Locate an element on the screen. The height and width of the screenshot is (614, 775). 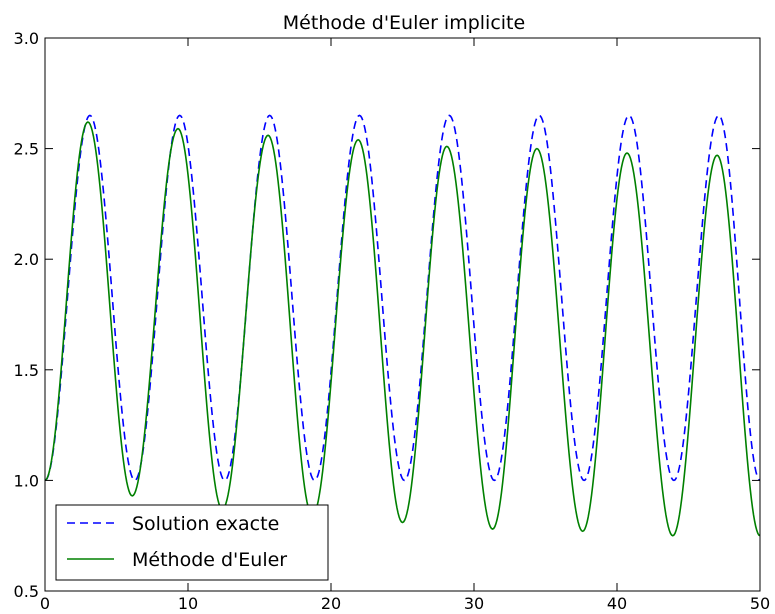
chart-title: Méthode d'Euler implicite is located at coordinates (404, 23).